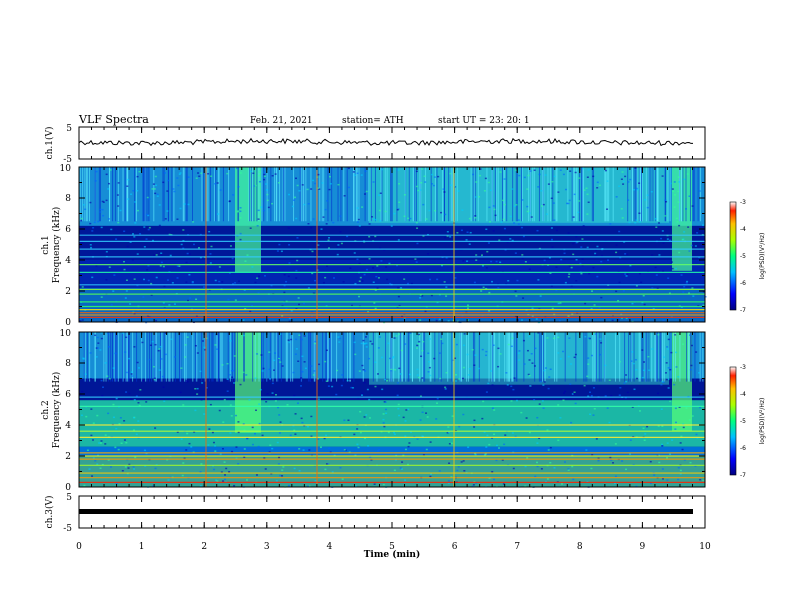  I want to click on ch1-colorbar-label: log(PSD)(V²/Hz), so click(762, 256).